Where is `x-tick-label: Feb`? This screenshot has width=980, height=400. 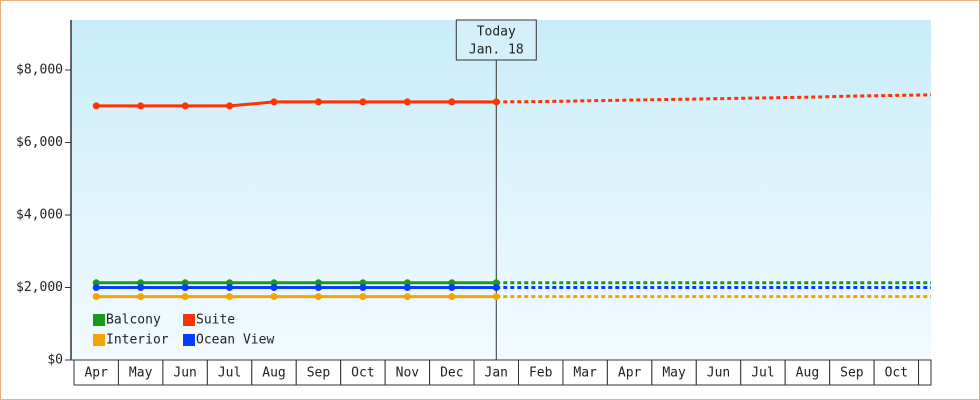
x-tick-label: Feb is located at coordinates (541, 373).